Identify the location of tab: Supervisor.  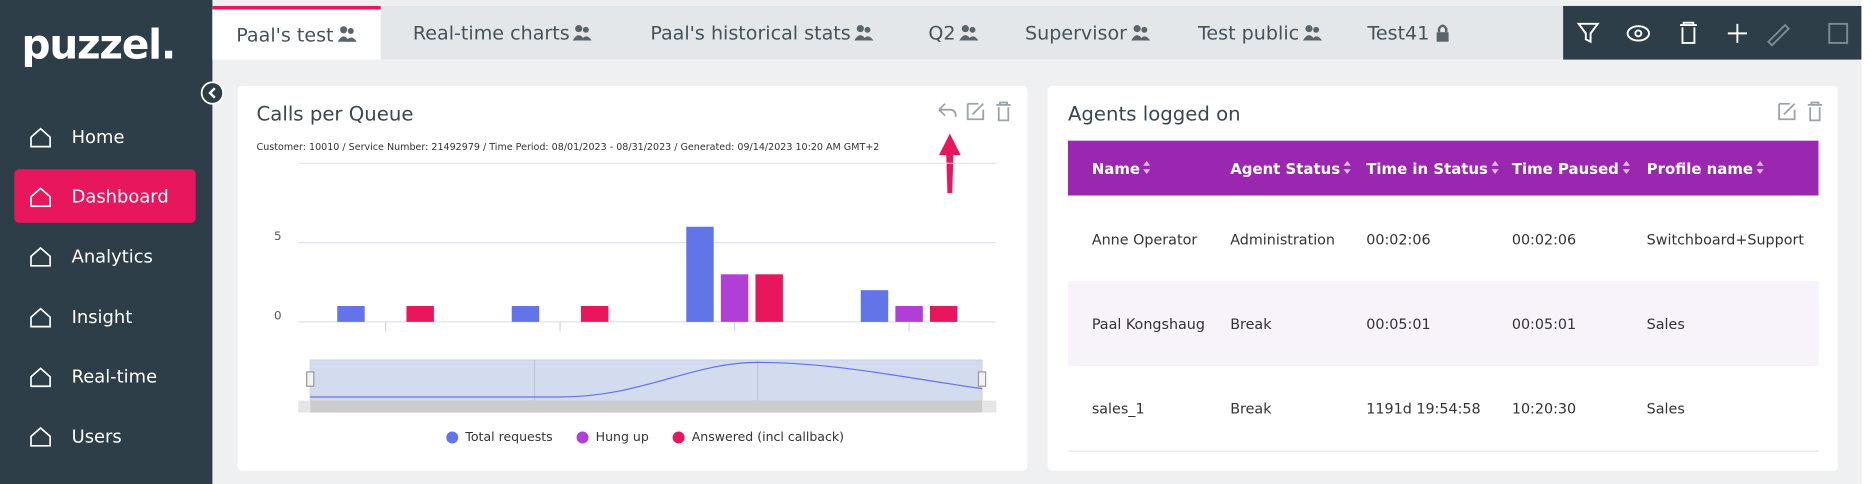
(1087, 33).